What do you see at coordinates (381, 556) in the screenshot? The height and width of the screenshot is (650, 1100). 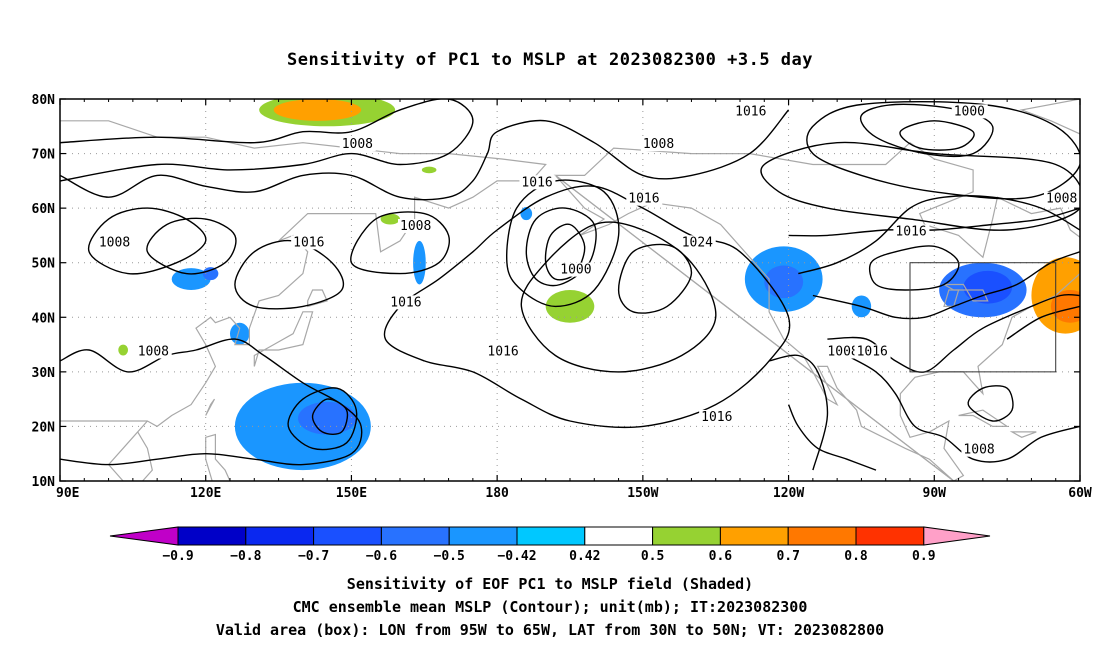 I see `colorbar-label: −0.6` at bounding box center [381, 556].